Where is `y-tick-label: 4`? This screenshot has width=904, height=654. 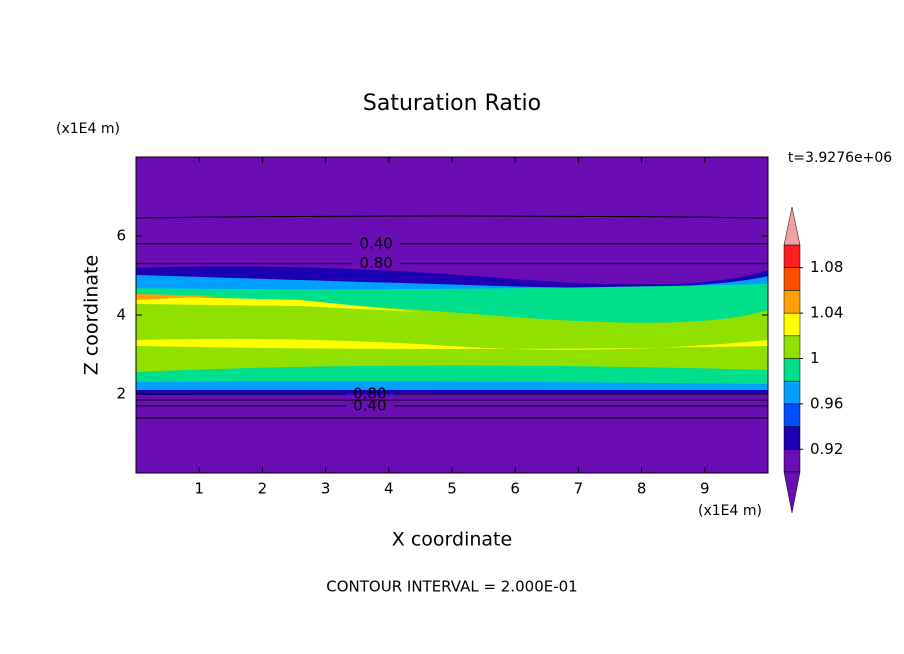 y-tick-label: 4 is located at coordinates (121, 315).